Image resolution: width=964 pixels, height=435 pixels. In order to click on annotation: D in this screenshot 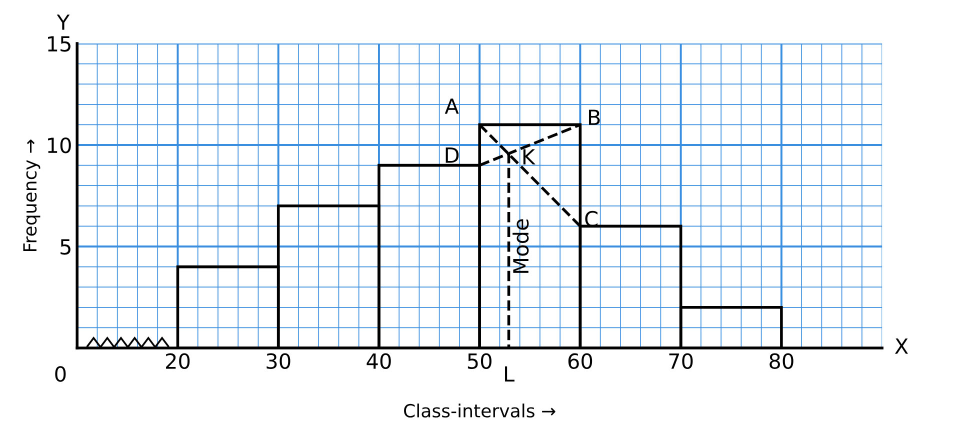, I will do `click(452, 155)`.